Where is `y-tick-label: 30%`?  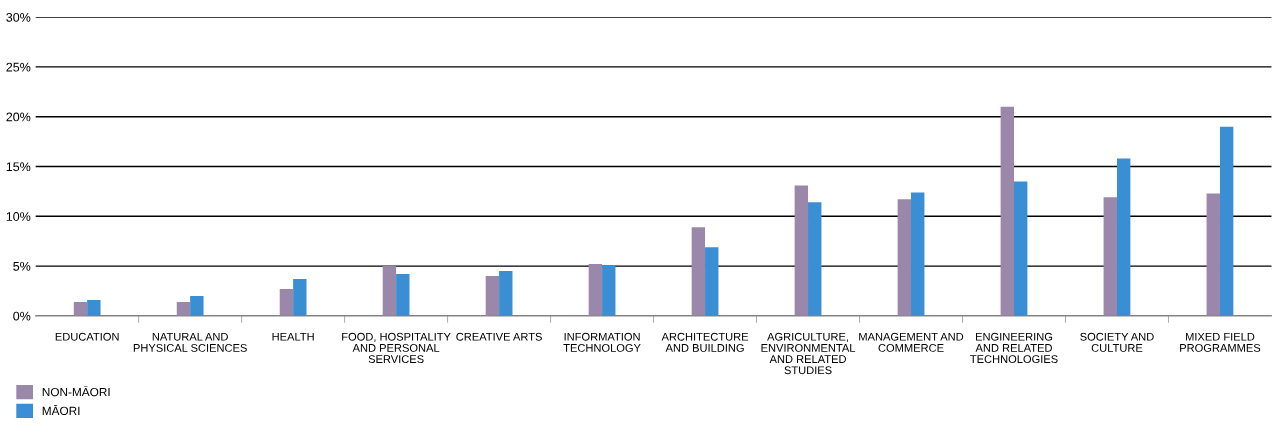 y-tick-label: 30% is located at coordinates (18, 17).